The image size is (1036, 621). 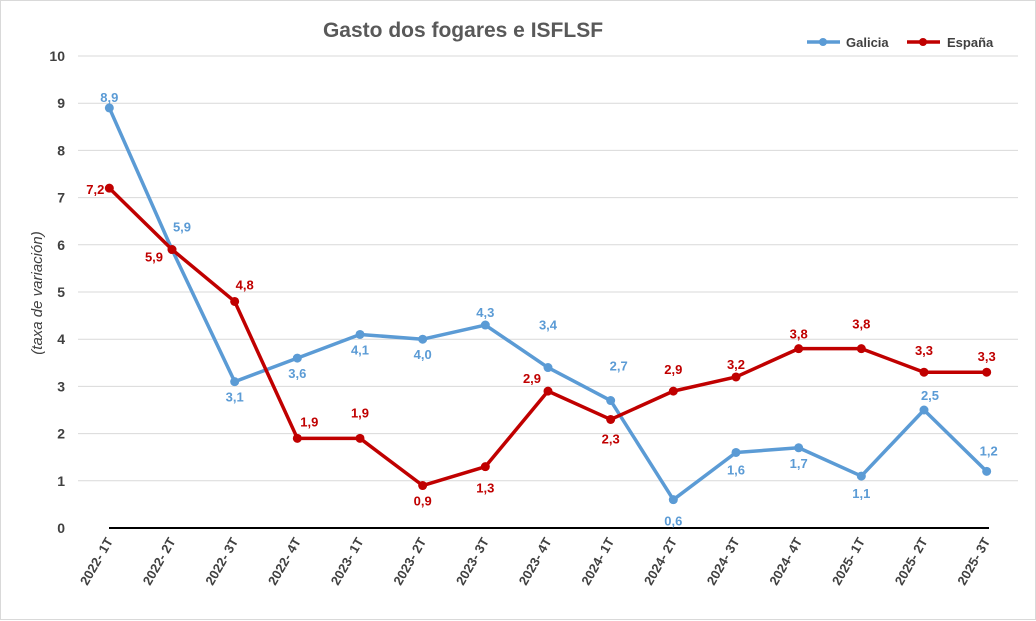 What do you see at coordinates (970, 42) in the screenshot?
I see `legend-label: España` at bounding box center [970, 42].